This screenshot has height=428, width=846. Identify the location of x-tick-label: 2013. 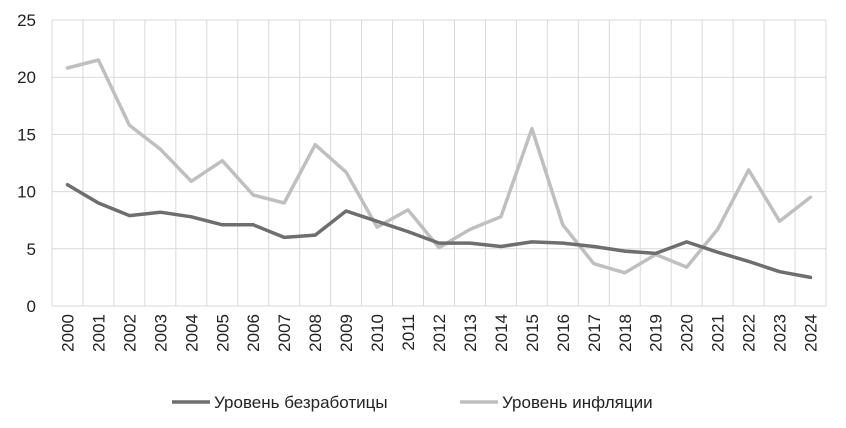
(470, 333).